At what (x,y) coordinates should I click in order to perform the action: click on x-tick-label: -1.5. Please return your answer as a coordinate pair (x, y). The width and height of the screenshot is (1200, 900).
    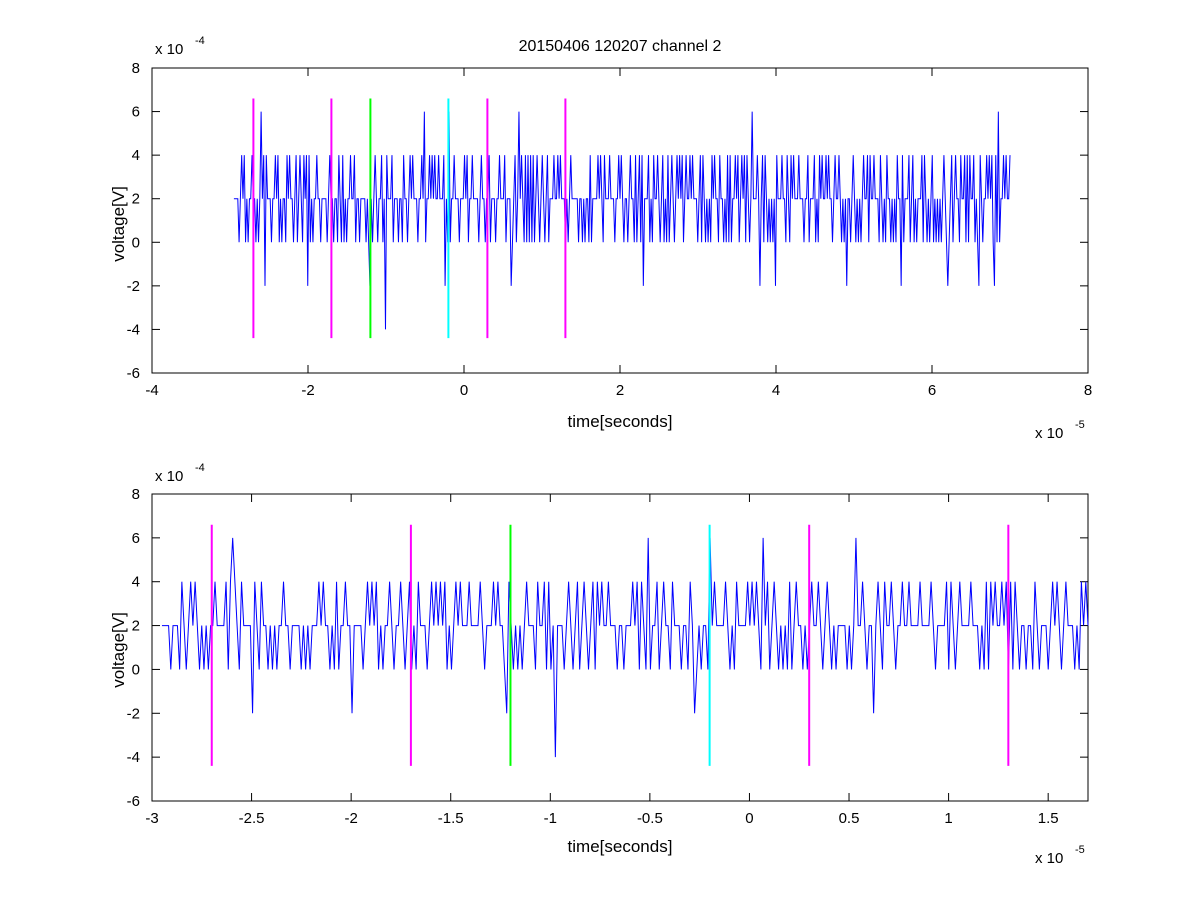
    Looking at the image, I should click on (451, 818).